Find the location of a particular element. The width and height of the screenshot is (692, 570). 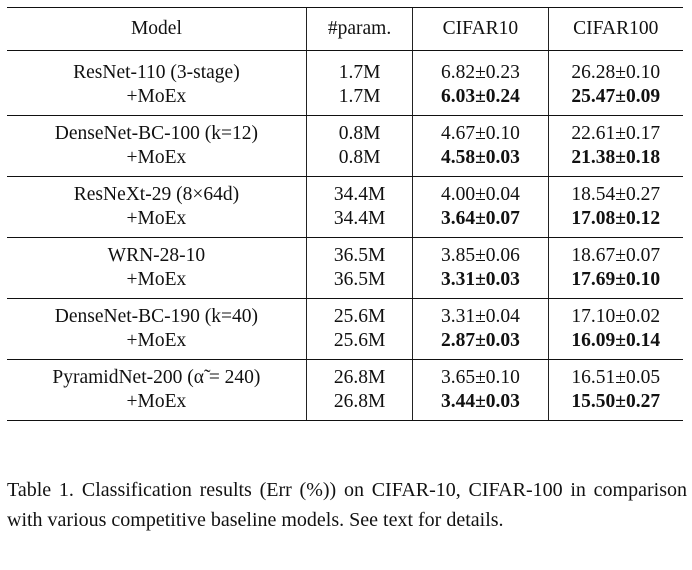

cell-cifar100: 18.54±0.27 is located at coordinates (615, 191).